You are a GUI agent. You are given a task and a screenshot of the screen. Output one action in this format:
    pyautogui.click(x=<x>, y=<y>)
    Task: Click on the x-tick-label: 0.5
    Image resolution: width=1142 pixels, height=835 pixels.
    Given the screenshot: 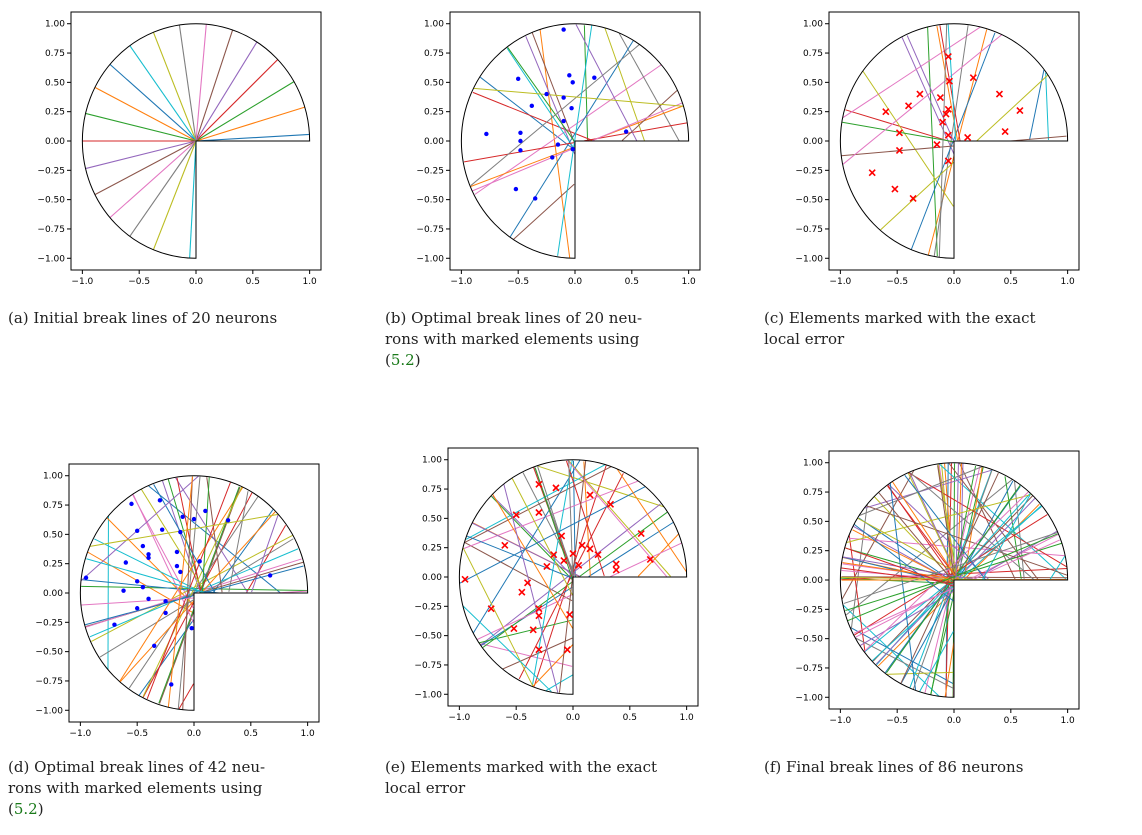 What is the action you would take?
    pyautogui.click(x=632, y=282)
    